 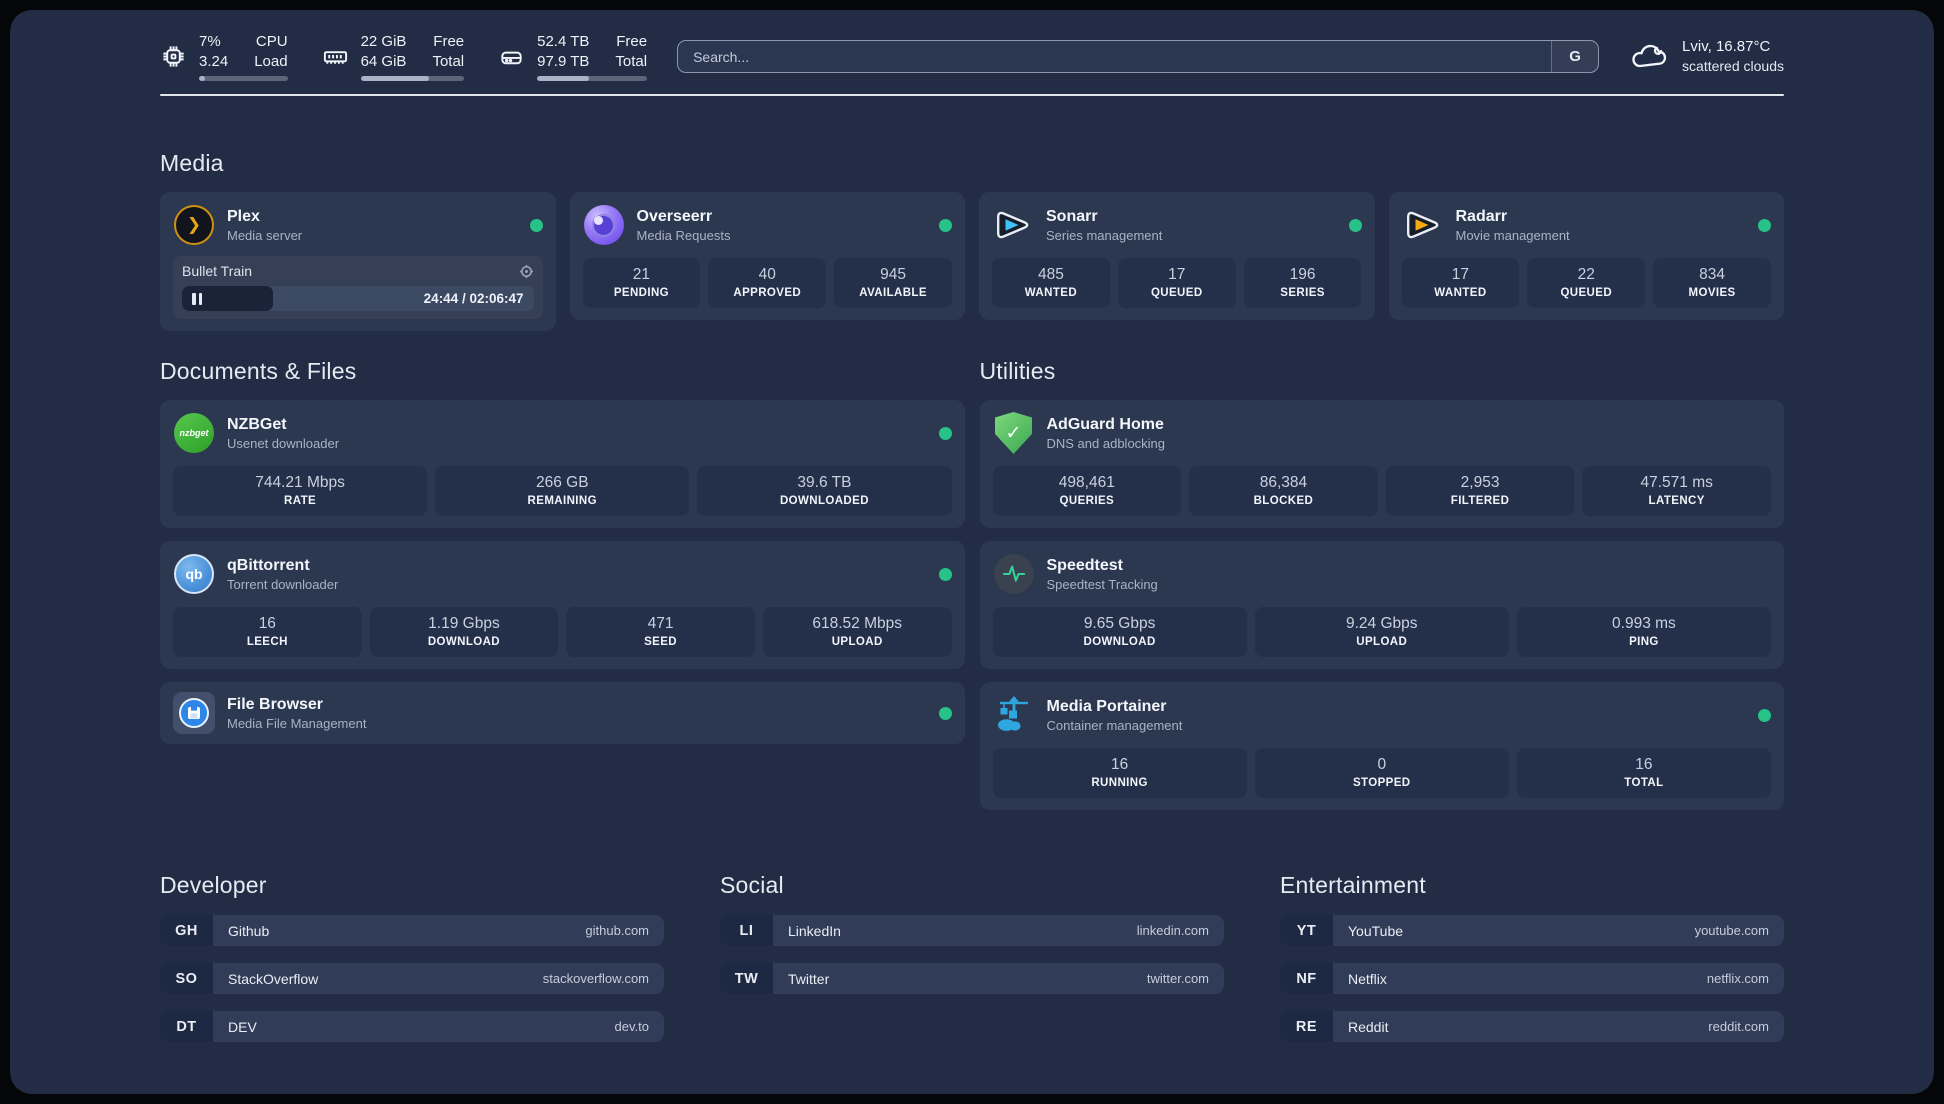 What do you see at coordinates (1381, 783) in the screenshot?
I see `stat-label: STOPPED` at bounding box center [1381, 783].